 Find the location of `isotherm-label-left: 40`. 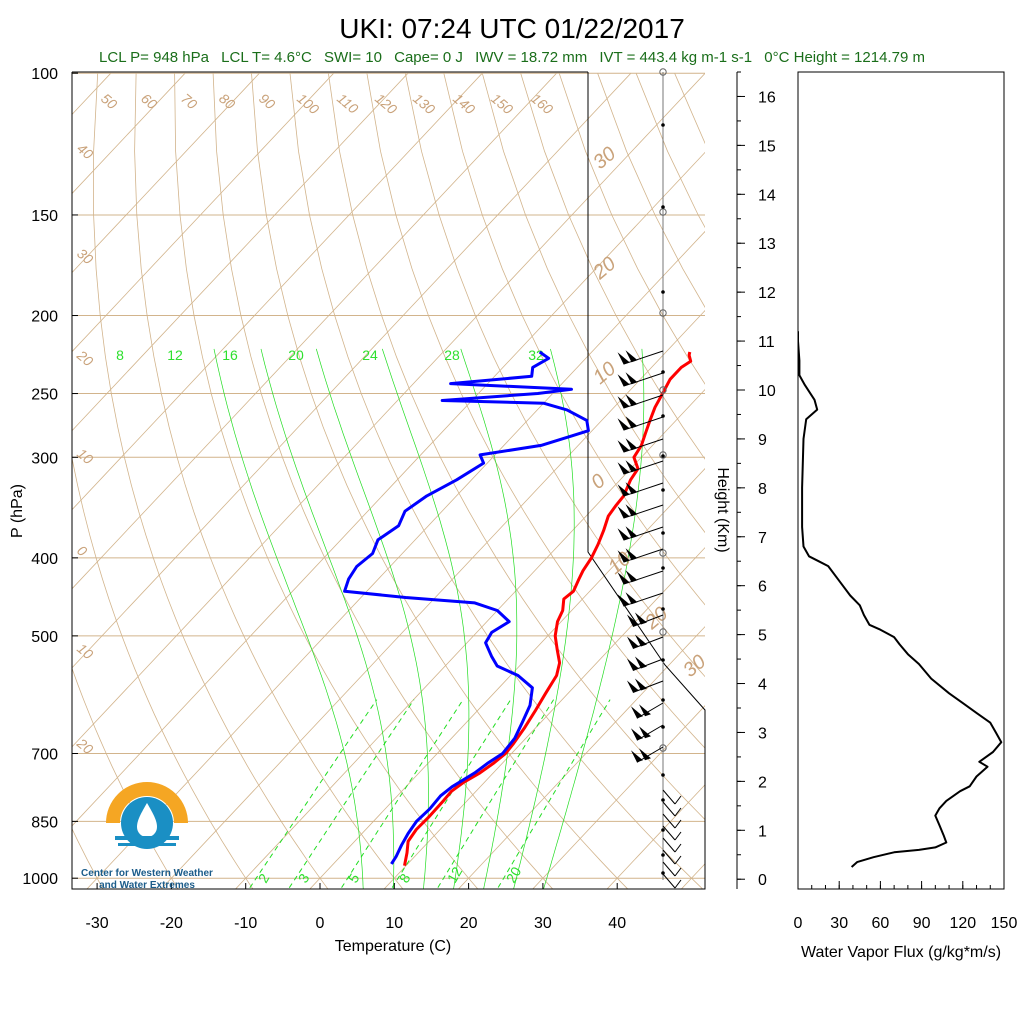

isotherm-label-left: 40 is located at coordinates (85, 151).